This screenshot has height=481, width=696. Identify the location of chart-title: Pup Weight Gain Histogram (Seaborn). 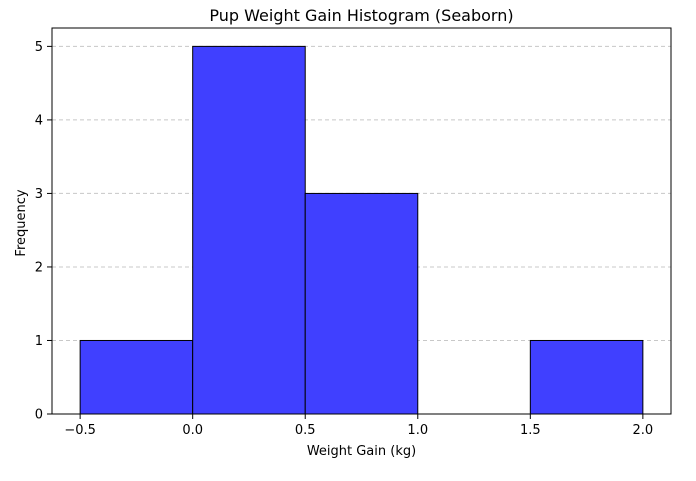
(361, 15).